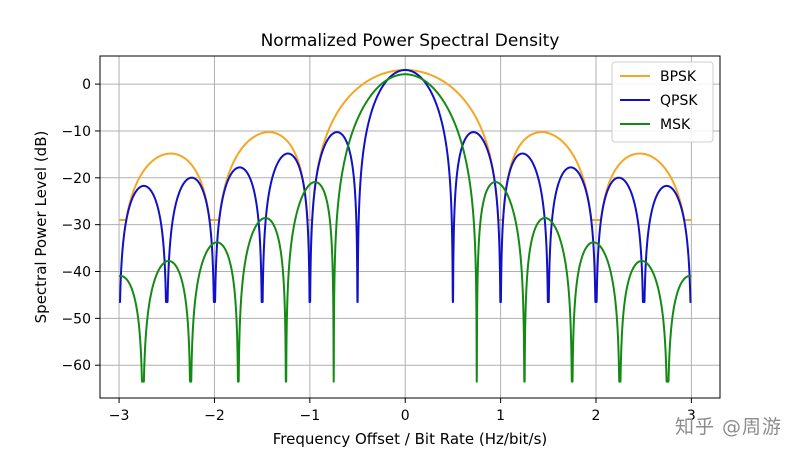 This screenshot has width=800, height=457. I want to click on y-axis-label: Spectral Power Level (dB), so click(41, 227).